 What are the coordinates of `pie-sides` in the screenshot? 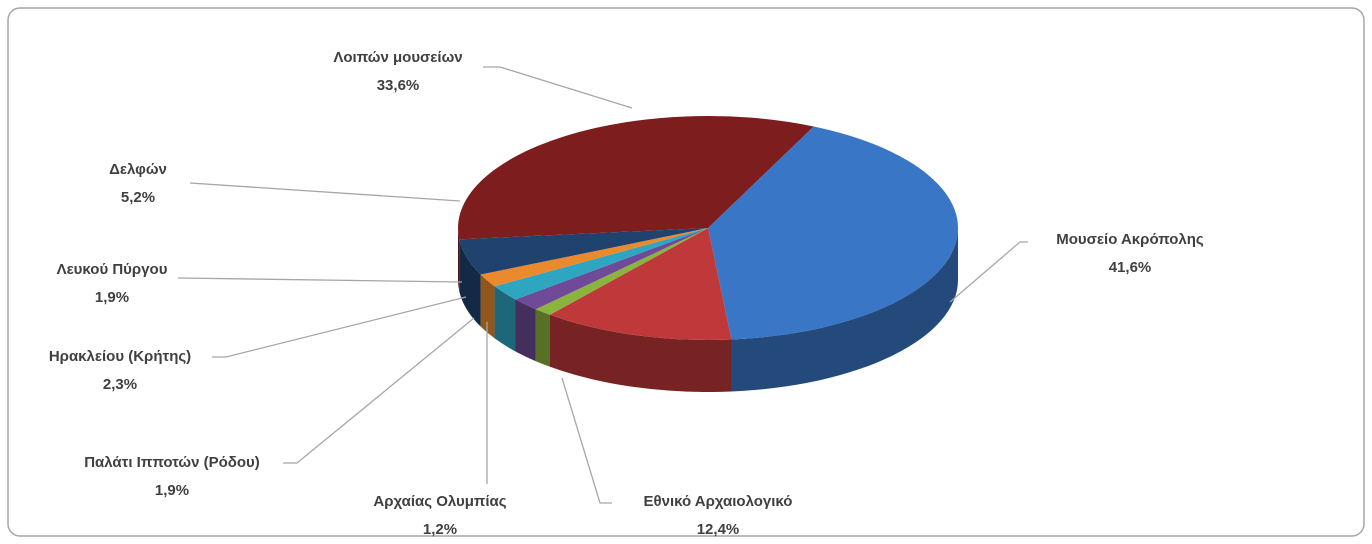 It's located at (708, 310).